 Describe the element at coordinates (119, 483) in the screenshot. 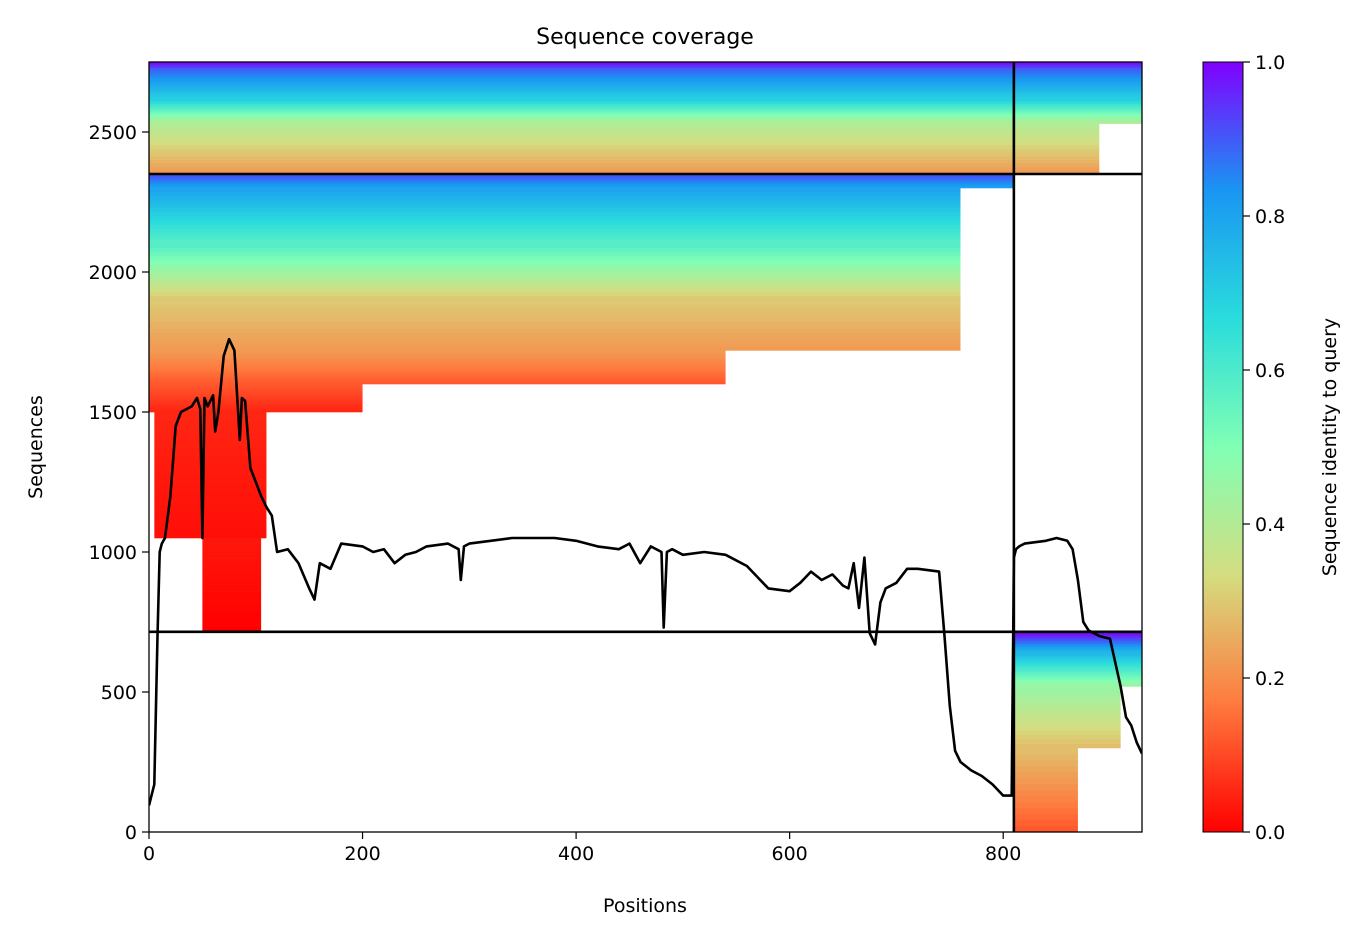

I see `y-axis: 0 500 1000 1500 2000 2500` at that location.